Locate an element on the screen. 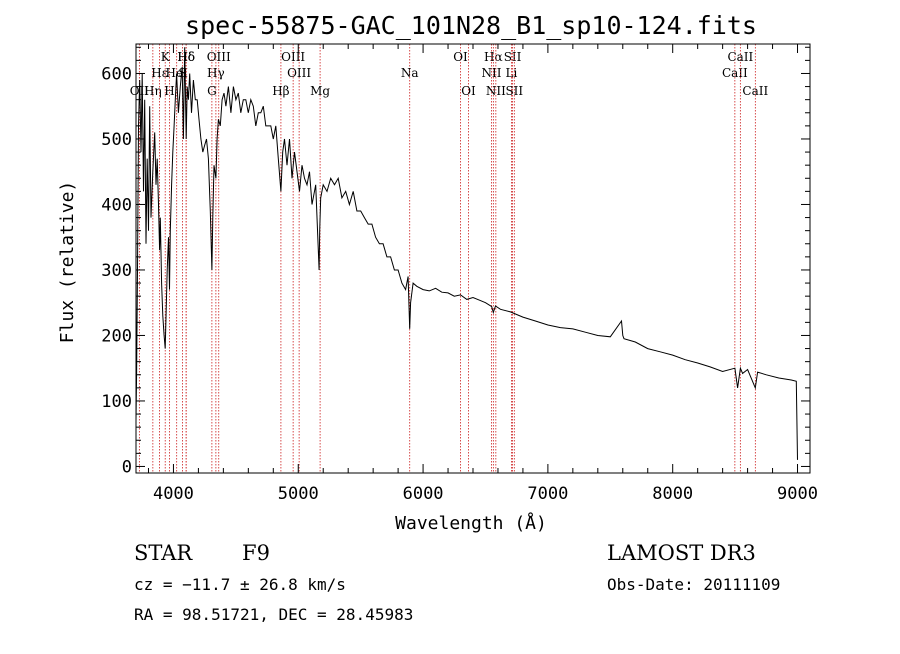 The image size is (900, 654). chart-title: spec-55875-GAC_101N28_B1_sp10-124.fits is located at coordinates (471, 25).